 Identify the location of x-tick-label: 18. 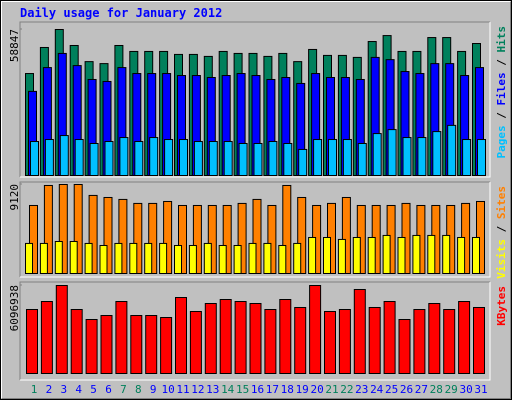
(287, 389).